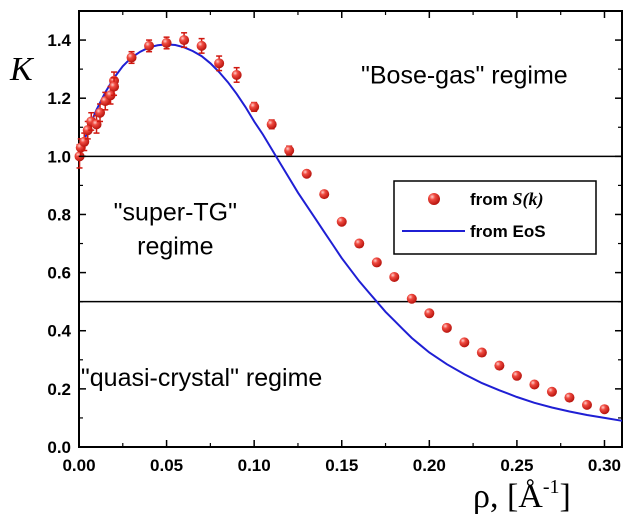 The height and width of the screenshot is (518, 635). What do you see at coordinates (175, 246) in the screenshot?
I see `regime-label-line: regime` at bounding box center [175, 246].